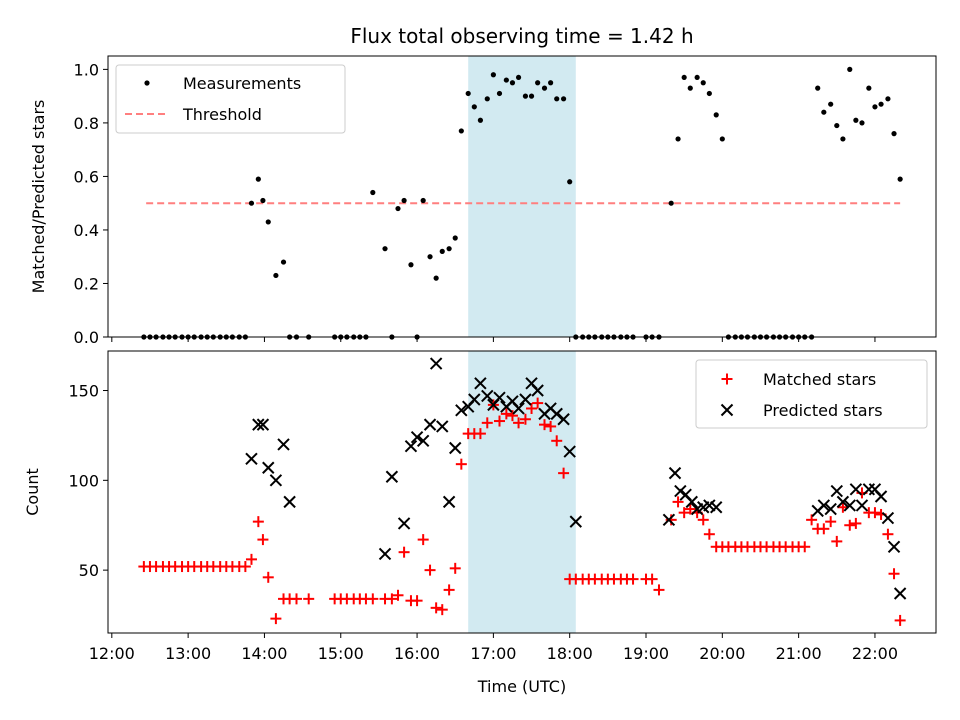 This screenshot has height=720, width=960. I want to click on legend-plus-marker, so click(727, 379).